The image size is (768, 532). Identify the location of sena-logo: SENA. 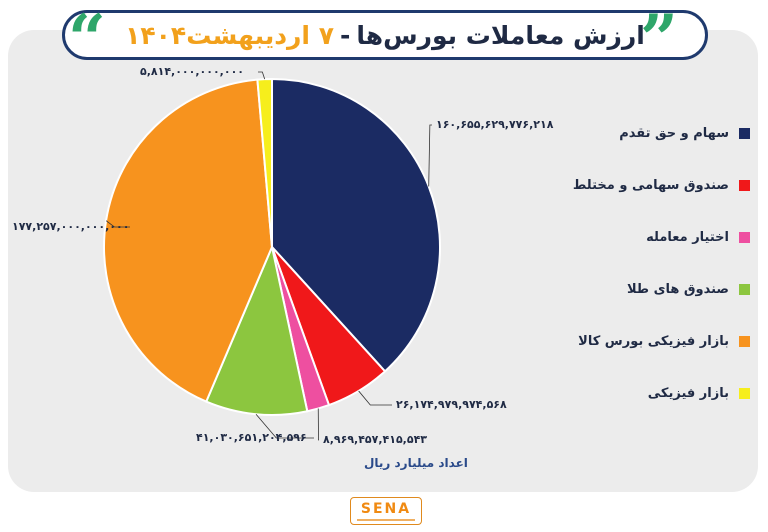
(386, 511).